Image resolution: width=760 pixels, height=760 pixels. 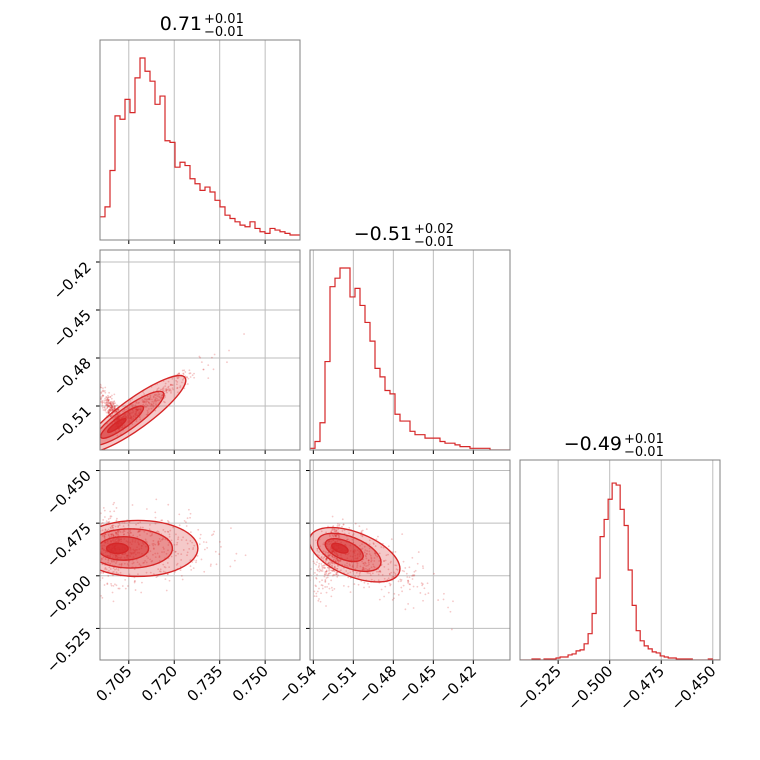 I want to click on x-tick-label: −0.45, so click(x=417, y=684).